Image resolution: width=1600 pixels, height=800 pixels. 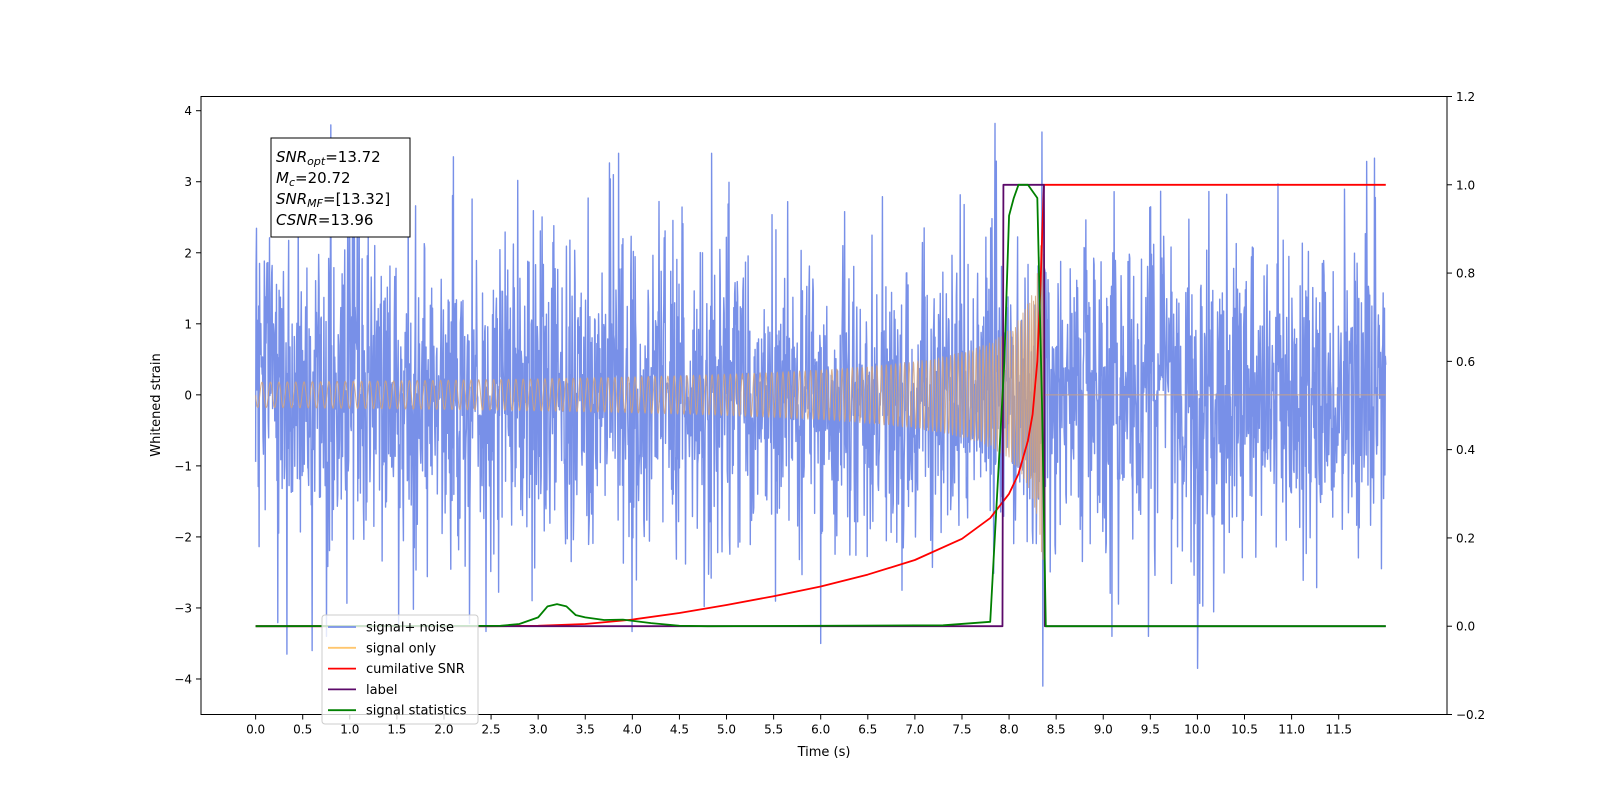 I want to click on x-tick-label: 9.5, so click(x=1150, y=730).